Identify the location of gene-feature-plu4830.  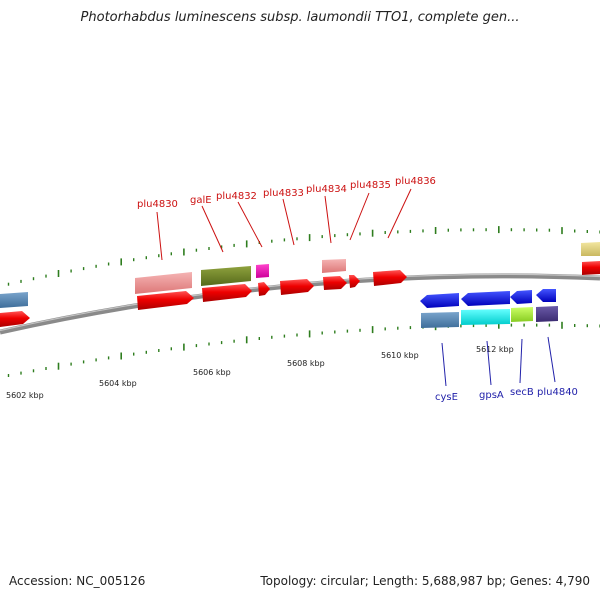
(163, 283).